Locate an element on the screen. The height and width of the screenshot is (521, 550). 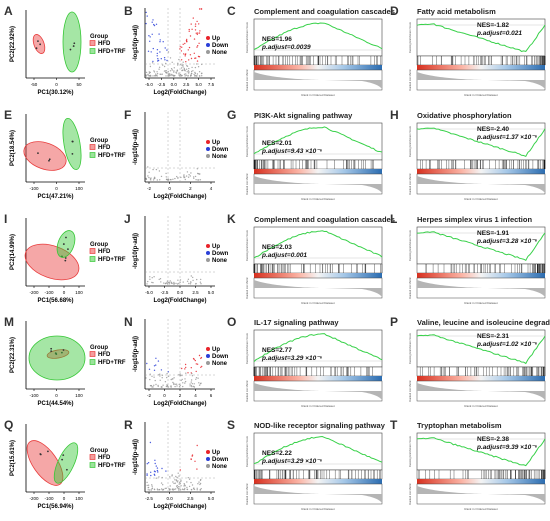
pathway-title: Herpes simplex virus 1 infection is located at coordinates (474, 219).